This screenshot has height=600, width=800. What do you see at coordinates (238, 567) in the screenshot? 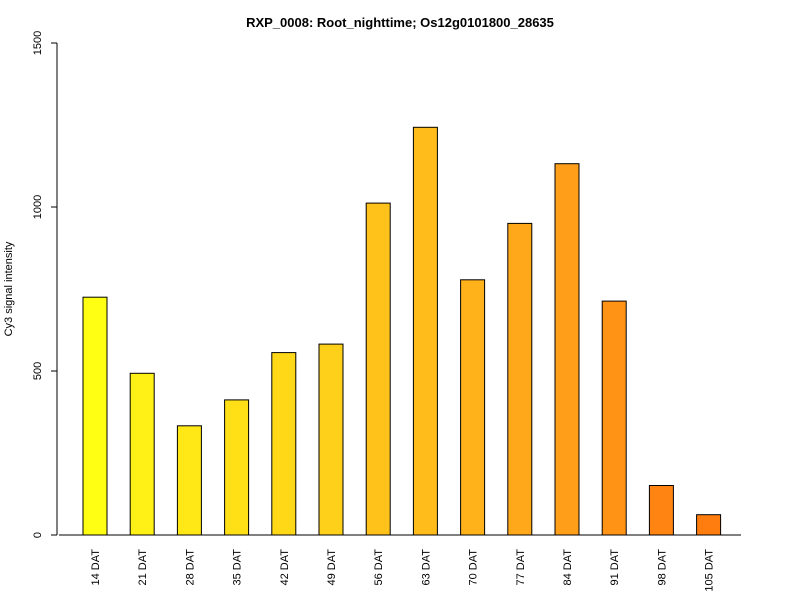
I see `x-tick-label: 35 DAT` at bounding box center [238, 567].